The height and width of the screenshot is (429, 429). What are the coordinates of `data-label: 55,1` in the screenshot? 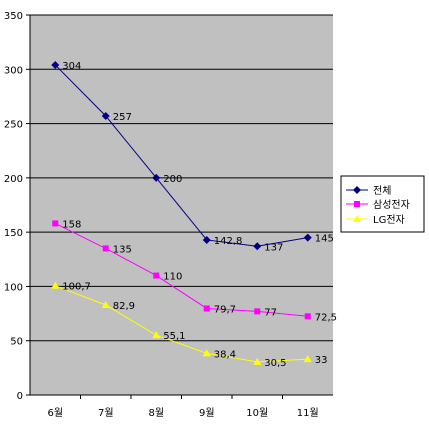 It's located at (174, 336).